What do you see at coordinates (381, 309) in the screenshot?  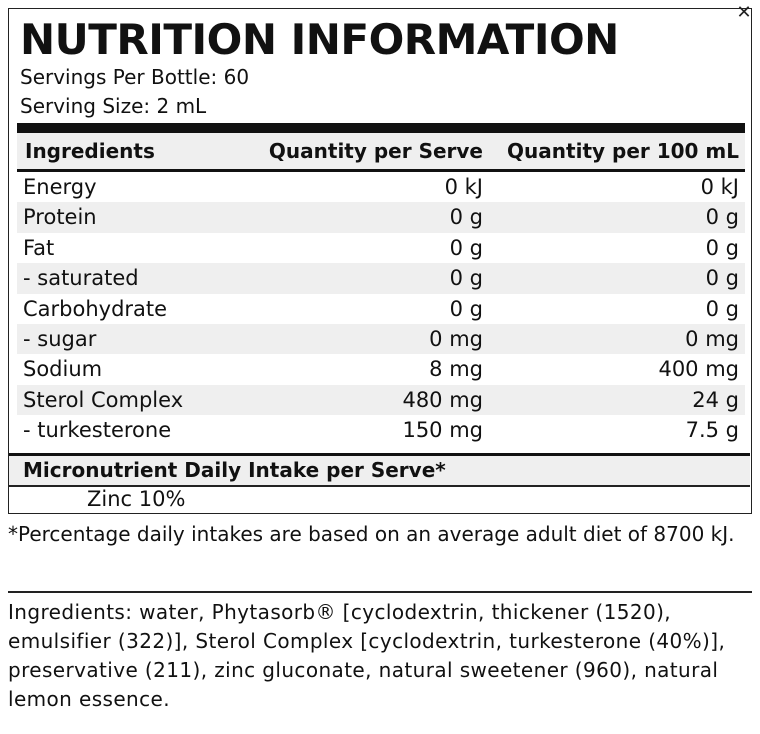 I see `table-row: Carbohydrate 0 g 0 g` at bounding box center [381, 309].